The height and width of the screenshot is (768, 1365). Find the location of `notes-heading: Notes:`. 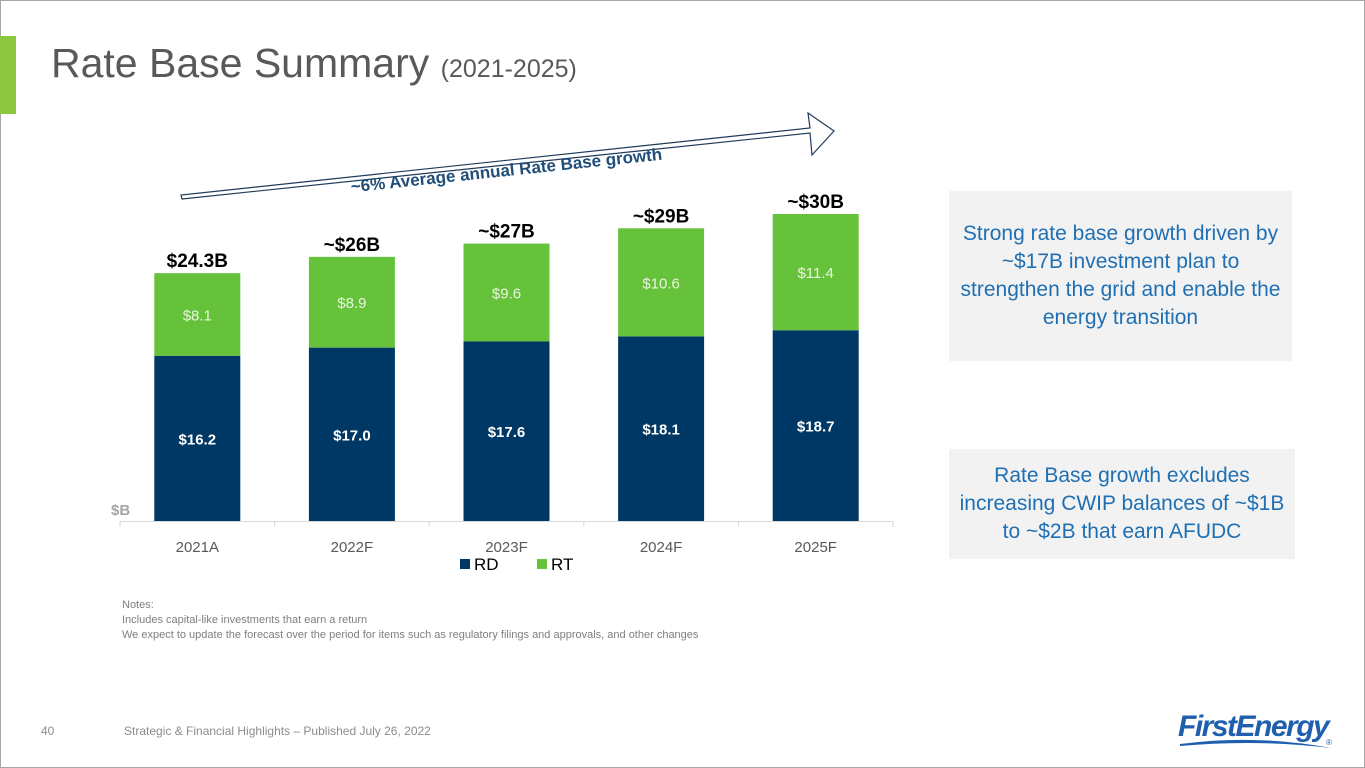

notes-heading: Notes: is located at coordinates (138, 605).